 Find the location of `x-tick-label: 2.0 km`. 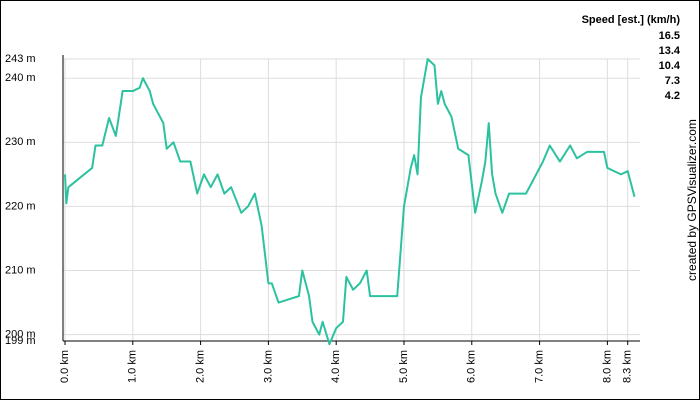

x-tick-label: 2.0 km is located at coordinates (201, 366).